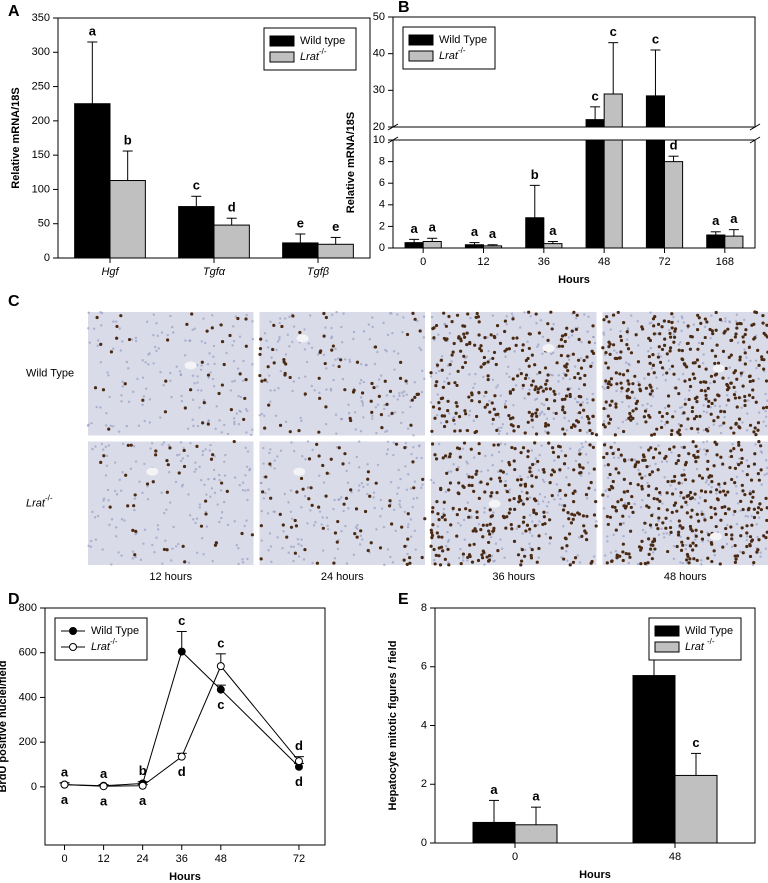 This screenshot has width=768, height=883. Describe the element at coordinates (725, 262) in the screenshot. I see `x-tick-label: 168` at that location.